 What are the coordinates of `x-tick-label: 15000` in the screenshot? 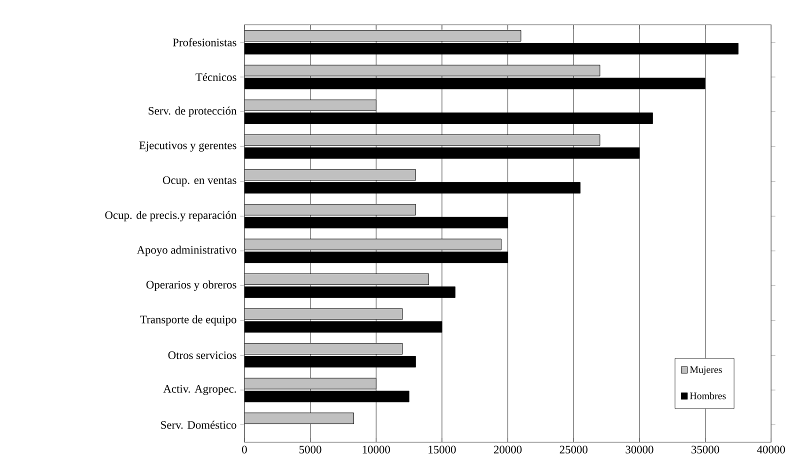 It's located at (442, 450).